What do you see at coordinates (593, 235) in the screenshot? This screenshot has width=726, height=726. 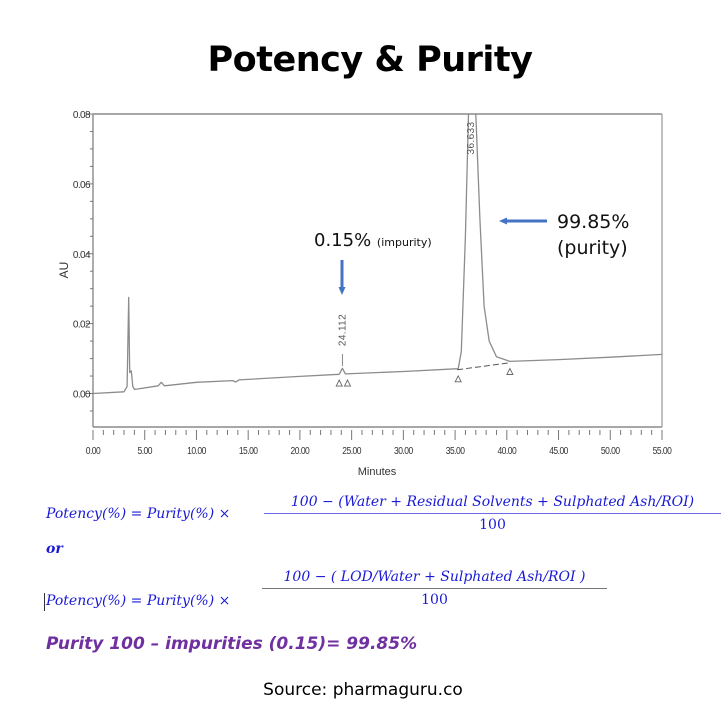 I see `purity-annotation: 99.85% (purity)` at bounding box center [593, 235].